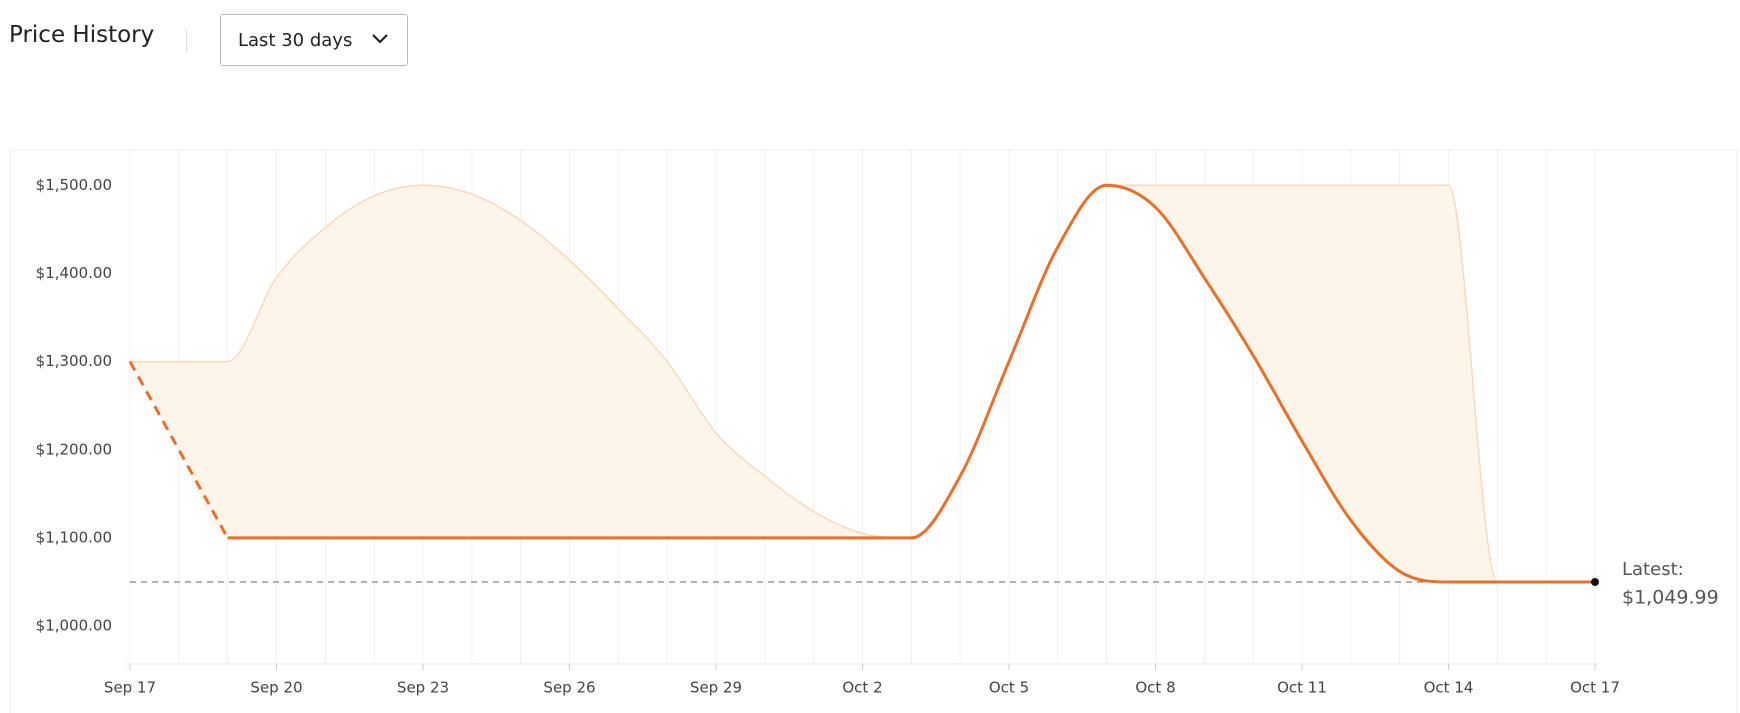 The height and width of the screenshot is (713, 1740). I want to click on y-tick-label: $1,300.00, so click(74, 361).